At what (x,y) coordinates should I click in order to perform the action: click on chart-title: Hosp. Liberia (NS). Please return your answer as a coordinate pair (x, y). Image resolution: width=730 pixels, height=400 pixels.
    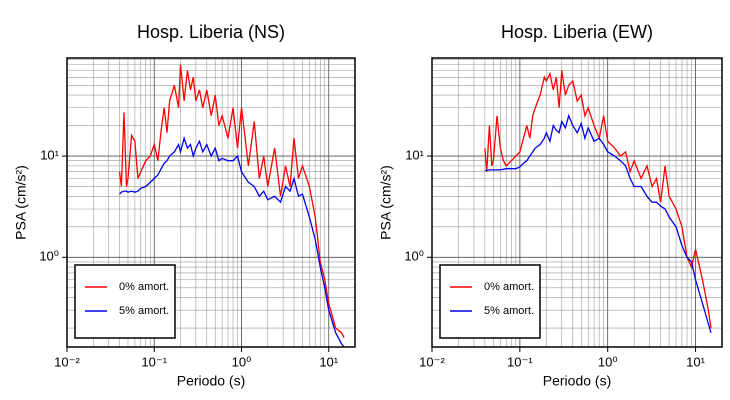
    Looking at the image, I should click on (211, 32).